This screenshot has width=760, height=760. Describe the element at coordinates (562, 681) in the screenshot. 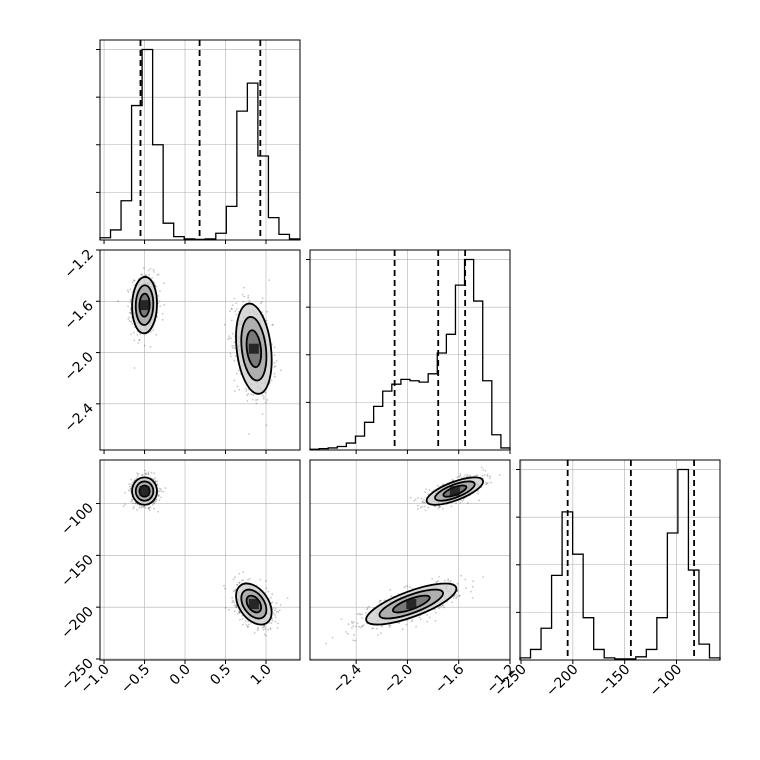

I see `x-tick-label-22-1: −200` at that location.